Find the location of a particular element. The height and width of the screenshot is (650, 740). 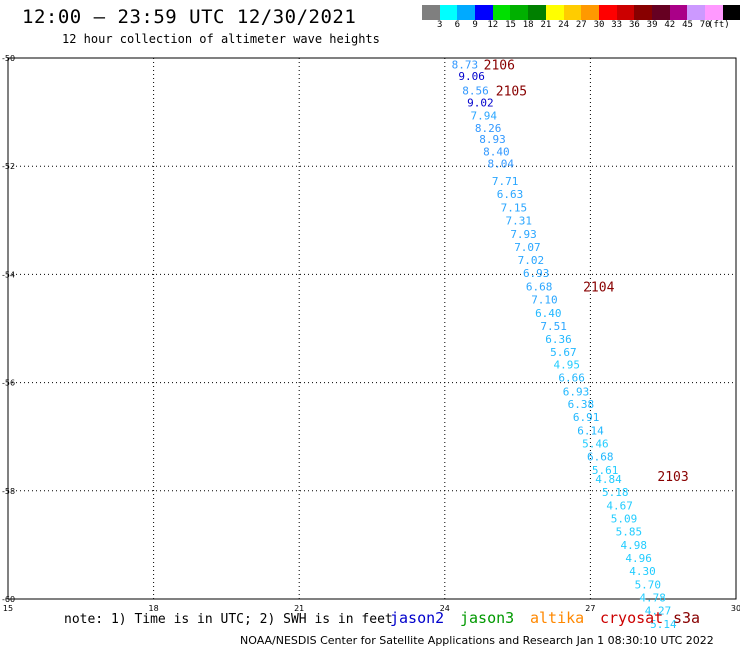

swh-value: 5.61 is located at coordinates (605, 470).